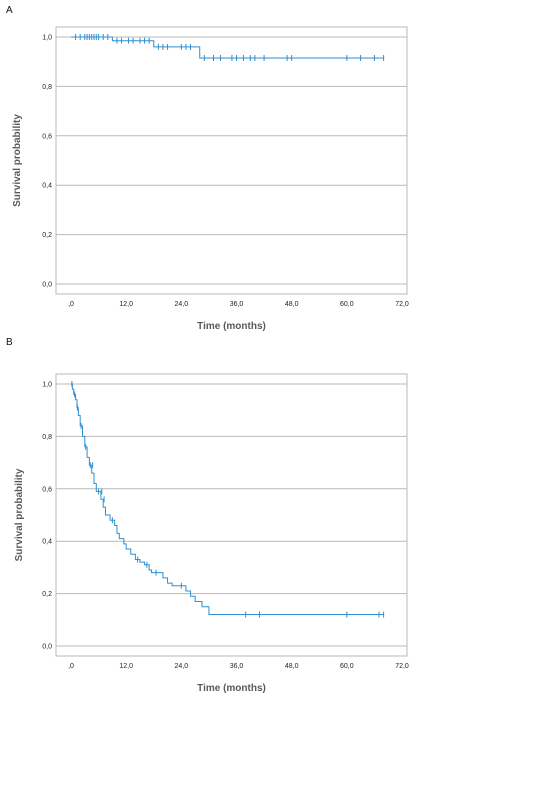 This screenshot has width=533, height=800. I want to click on survival-curve, so click(227, 47).